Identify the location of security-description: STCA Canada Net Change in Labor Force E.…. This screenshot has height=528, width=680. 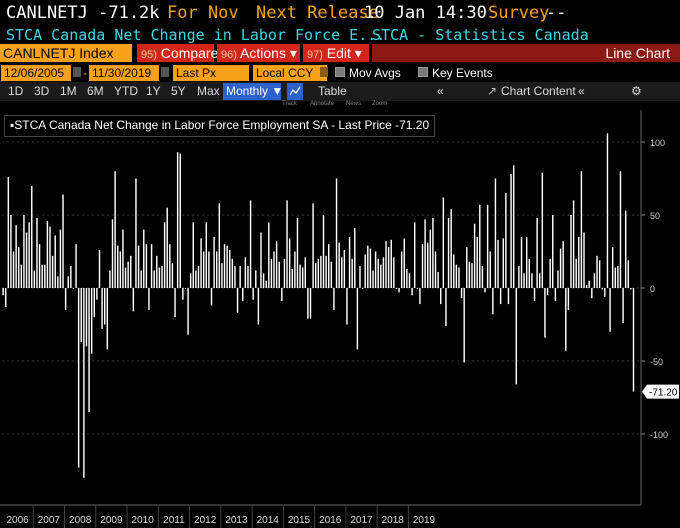
(196, 35).